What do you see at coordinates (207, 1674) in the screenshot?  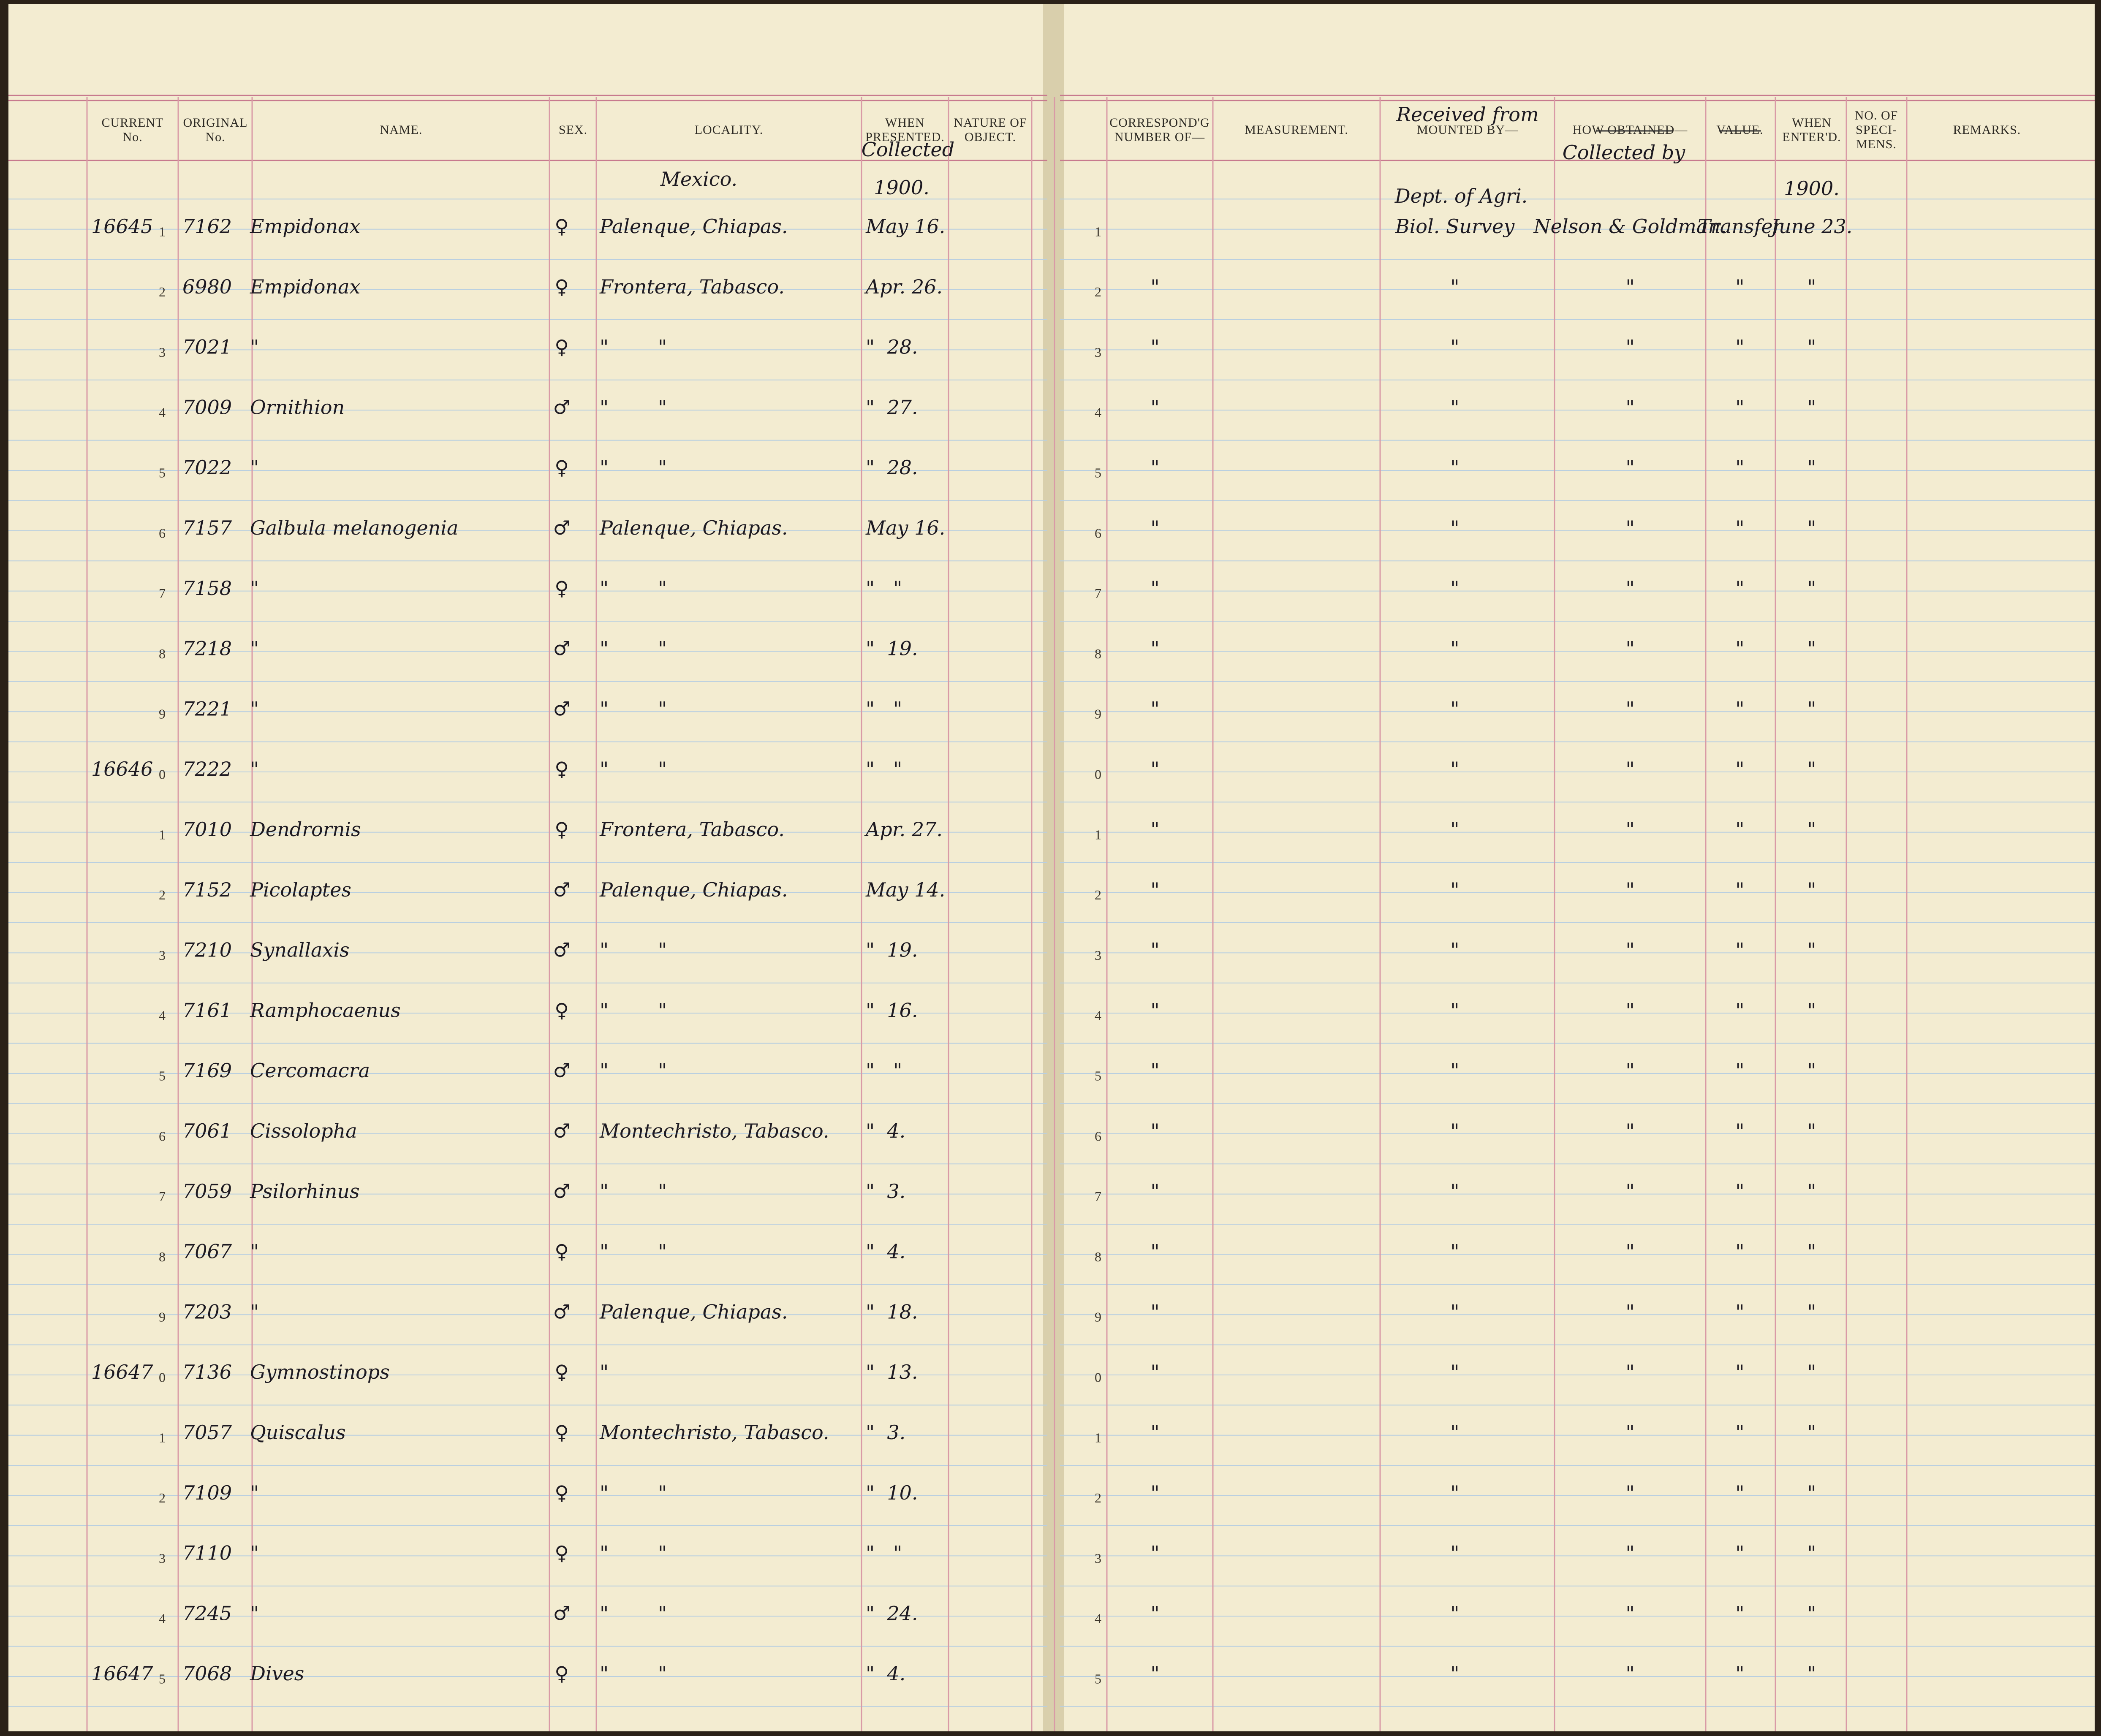 I see `cell-original: 7068` at bounding box center [207, 1674].